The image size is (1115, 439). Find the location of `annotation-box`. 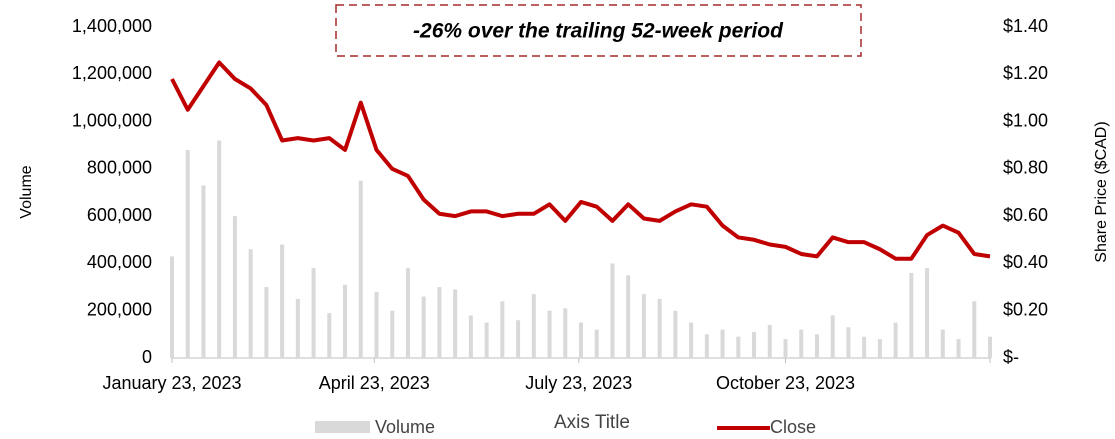

annotation-box is located at coordinates (598, 30).